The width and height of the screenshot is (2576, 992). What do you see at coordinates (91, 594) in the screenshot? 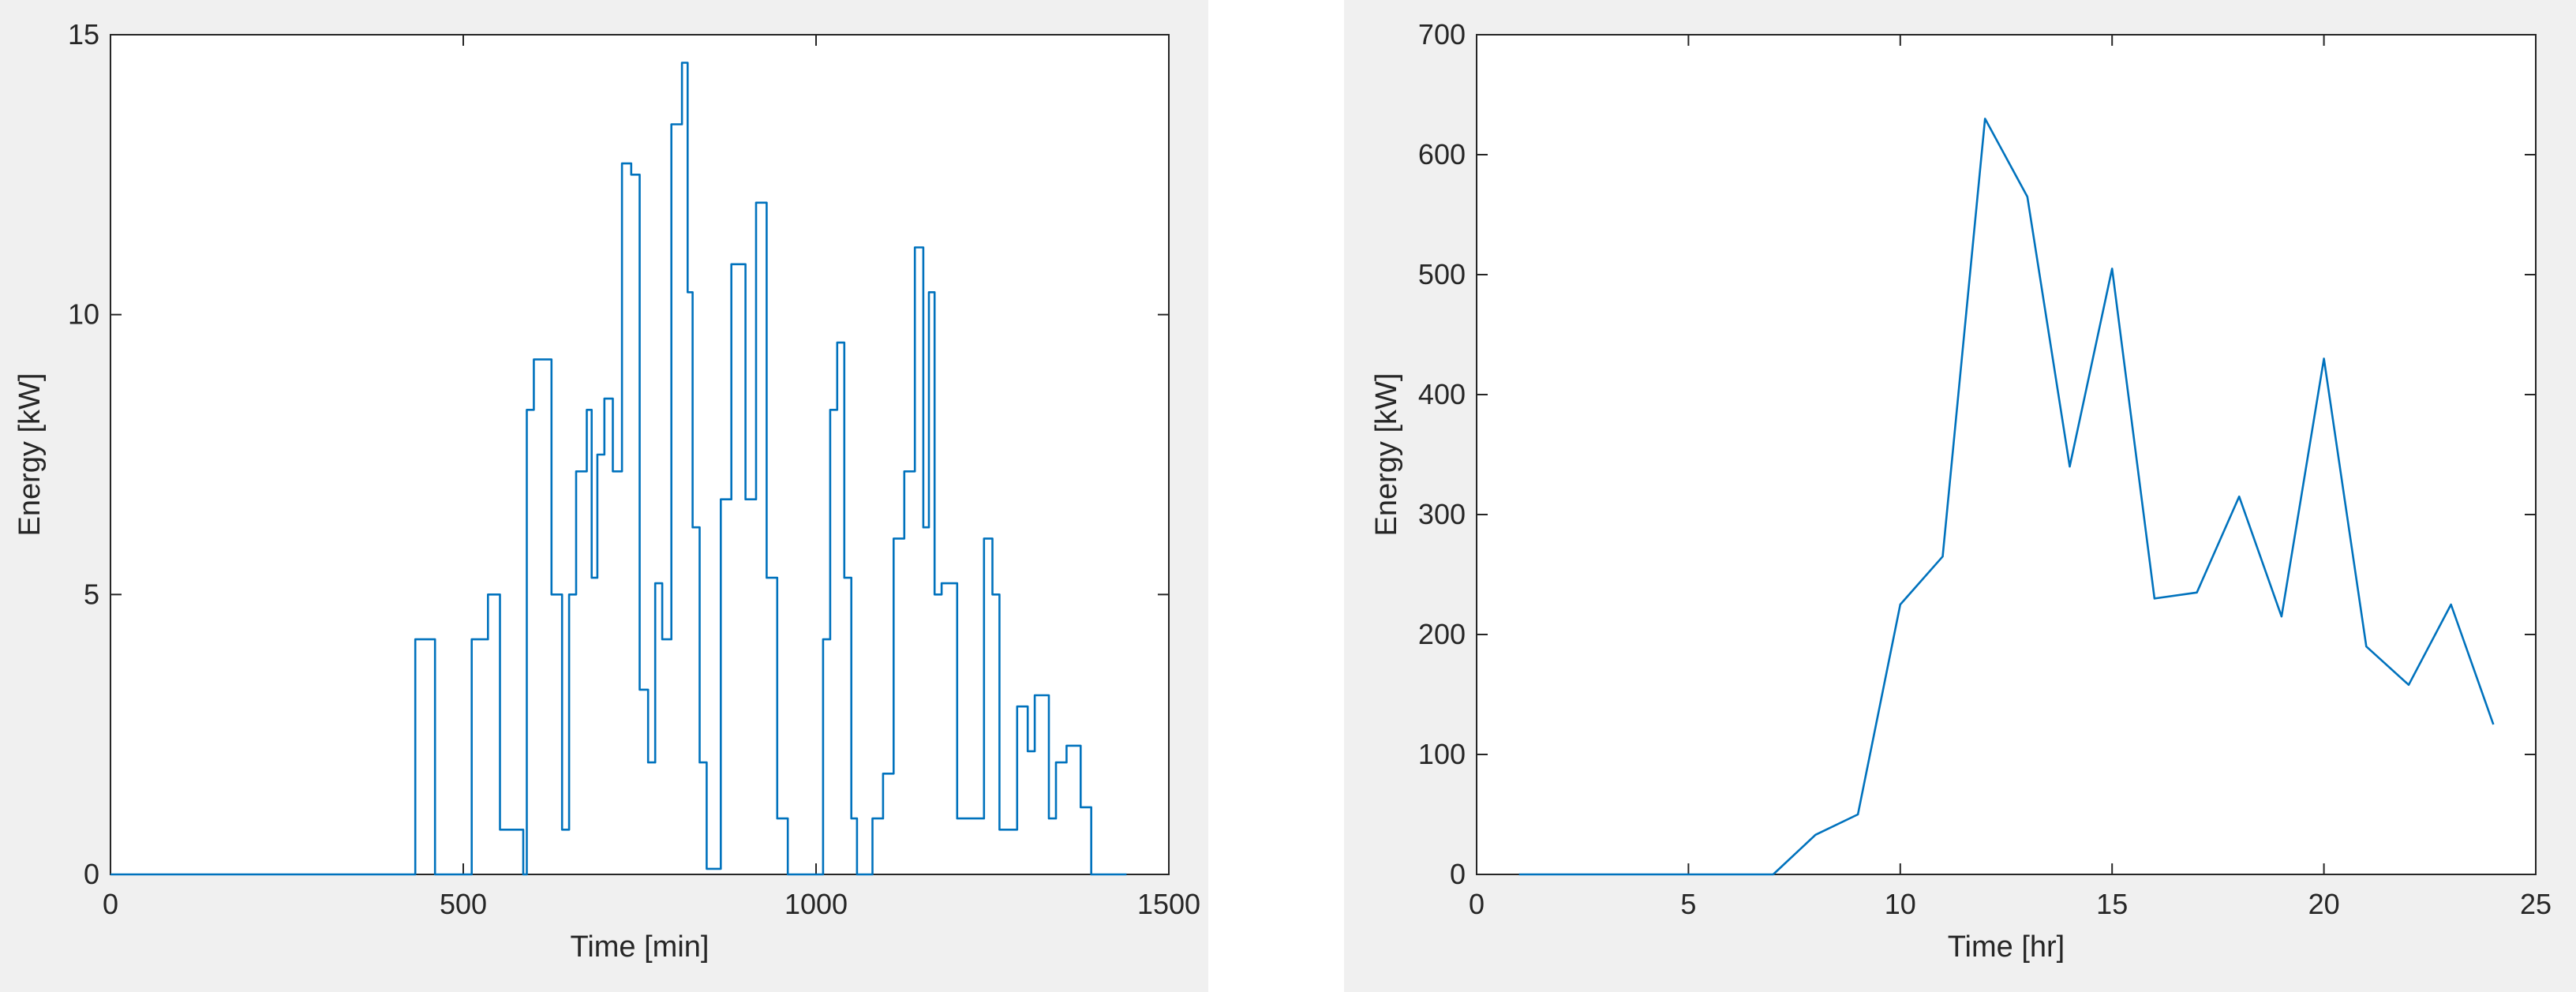
I see `y-tick-label: 5` at bounding box center [91, 594].